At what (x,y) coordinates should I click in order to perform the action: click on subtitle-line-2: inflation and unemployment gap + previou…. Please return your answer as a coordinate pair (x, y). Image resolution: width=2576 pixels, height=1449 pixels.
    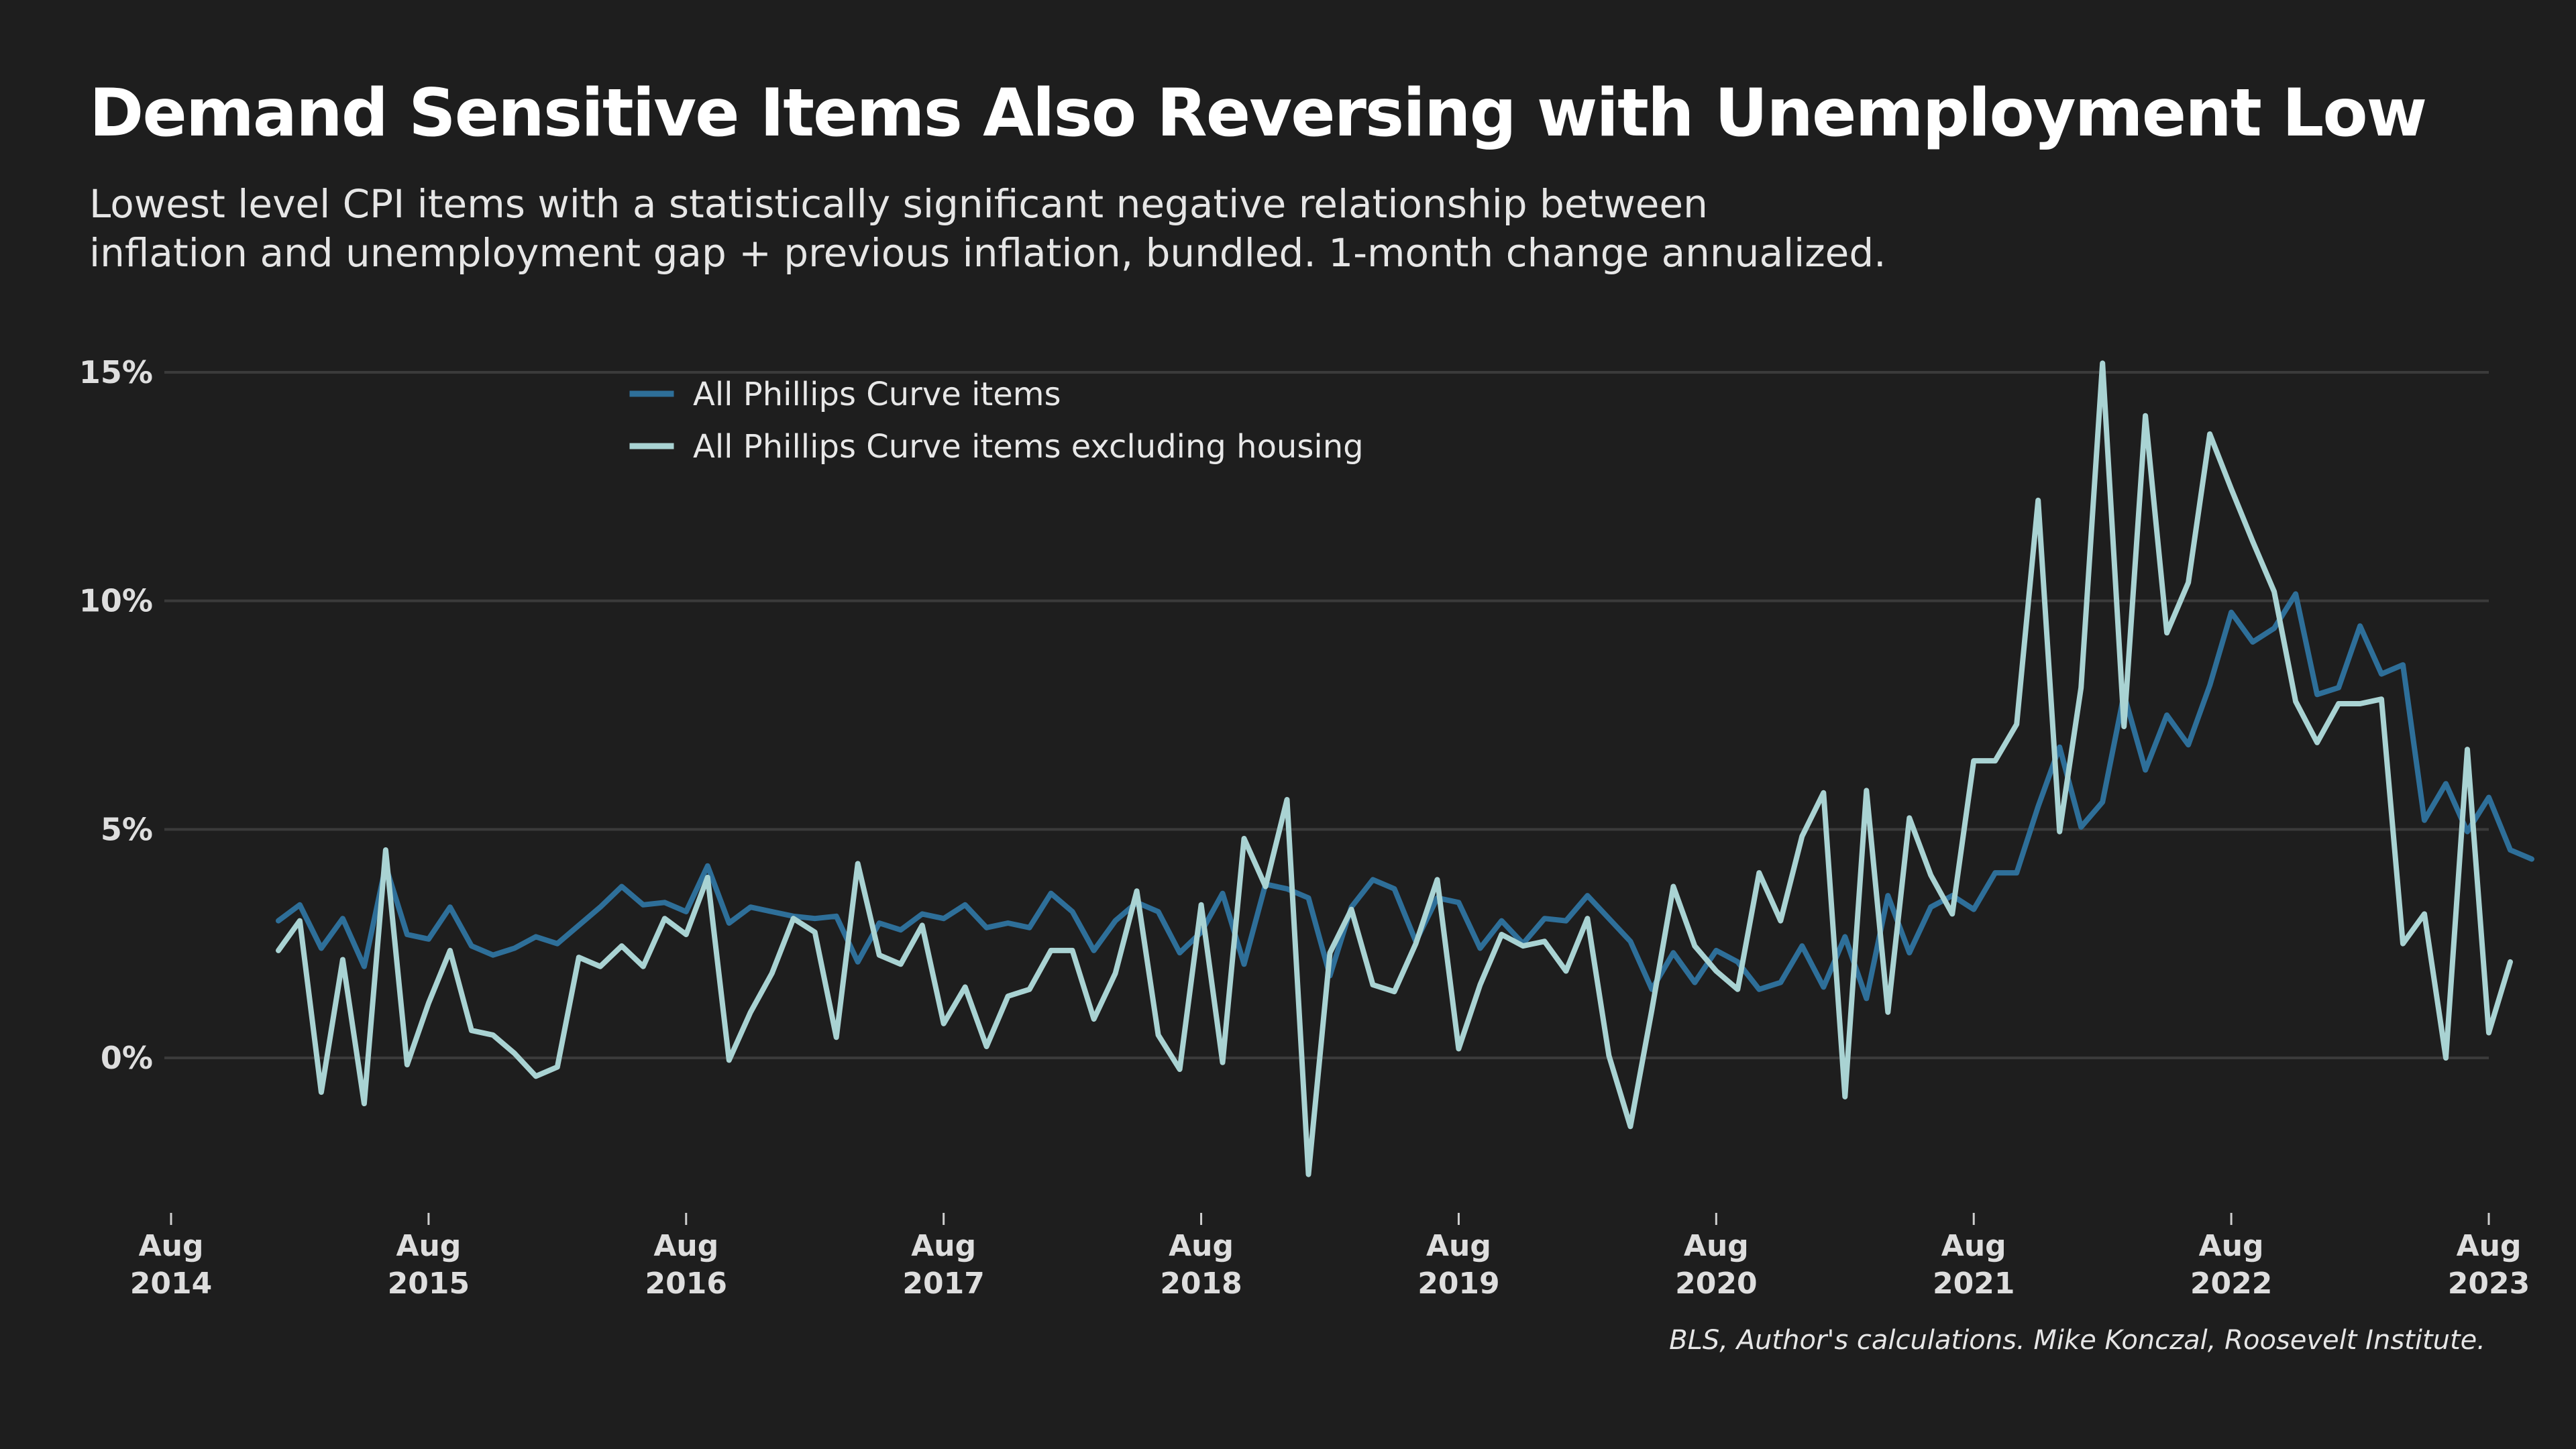
    Looking at the image, I should click on (987, 253).